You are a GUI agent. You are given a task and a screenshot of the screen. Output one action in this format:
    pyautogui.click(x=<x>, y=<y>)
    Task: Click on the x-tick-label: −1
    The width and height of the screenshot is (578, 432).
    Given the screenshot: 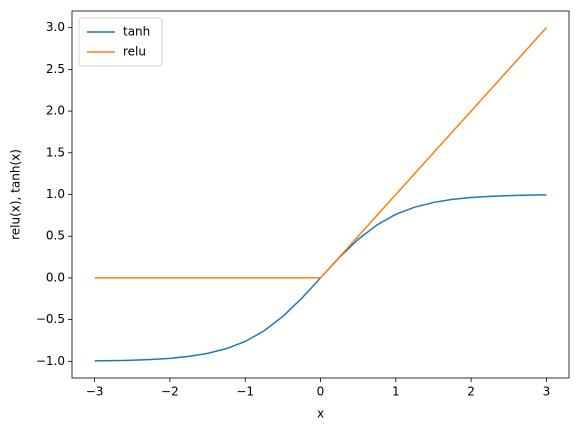 What is the action you would take?
    pyautogui.click(x=245, y=392)
    